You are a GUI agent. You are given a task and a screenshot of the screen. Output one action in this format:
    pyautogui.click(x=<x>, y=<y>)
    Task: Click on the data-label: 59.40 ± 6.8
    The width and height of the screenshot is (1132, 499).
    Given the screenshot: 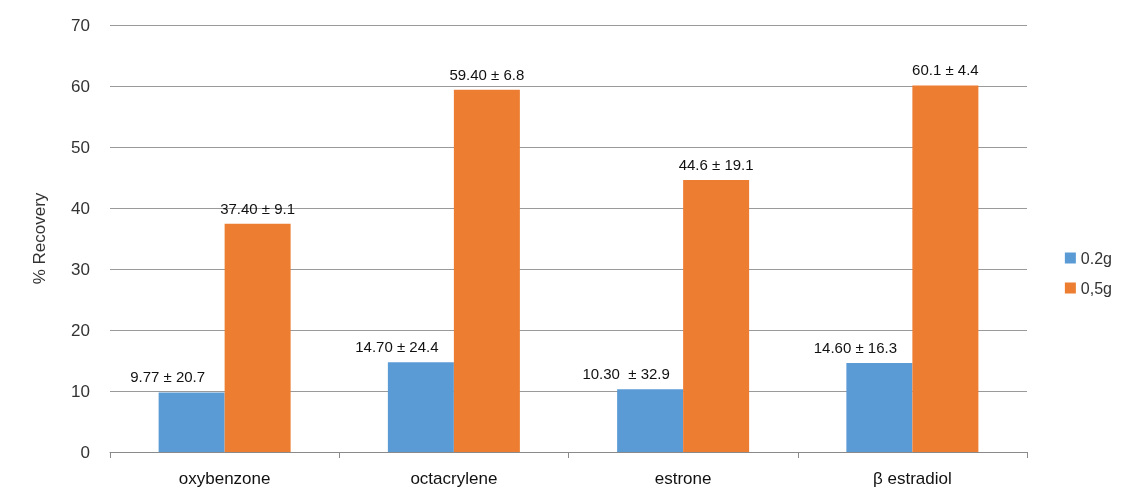 What is the action you would take?
    pyautogui.click(x=487, y=74)
    